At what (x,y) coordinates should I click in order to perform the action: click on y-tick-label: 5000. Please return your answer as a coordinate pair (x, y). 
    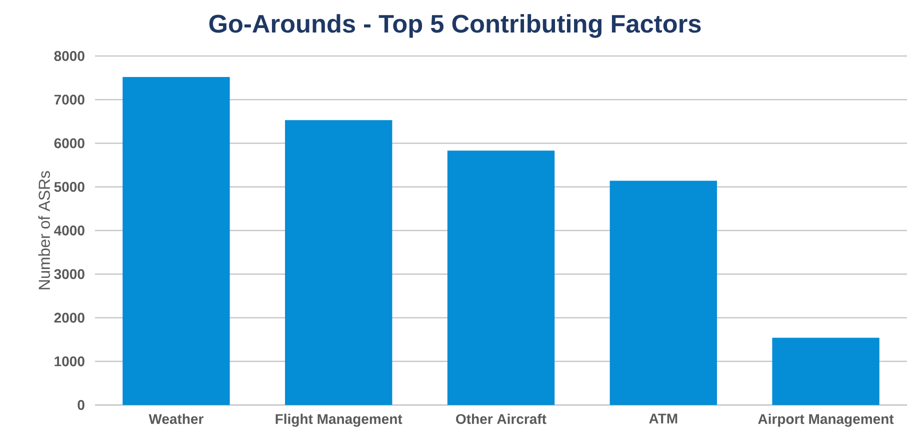
    Looking at the image, I should click on (69, 187).